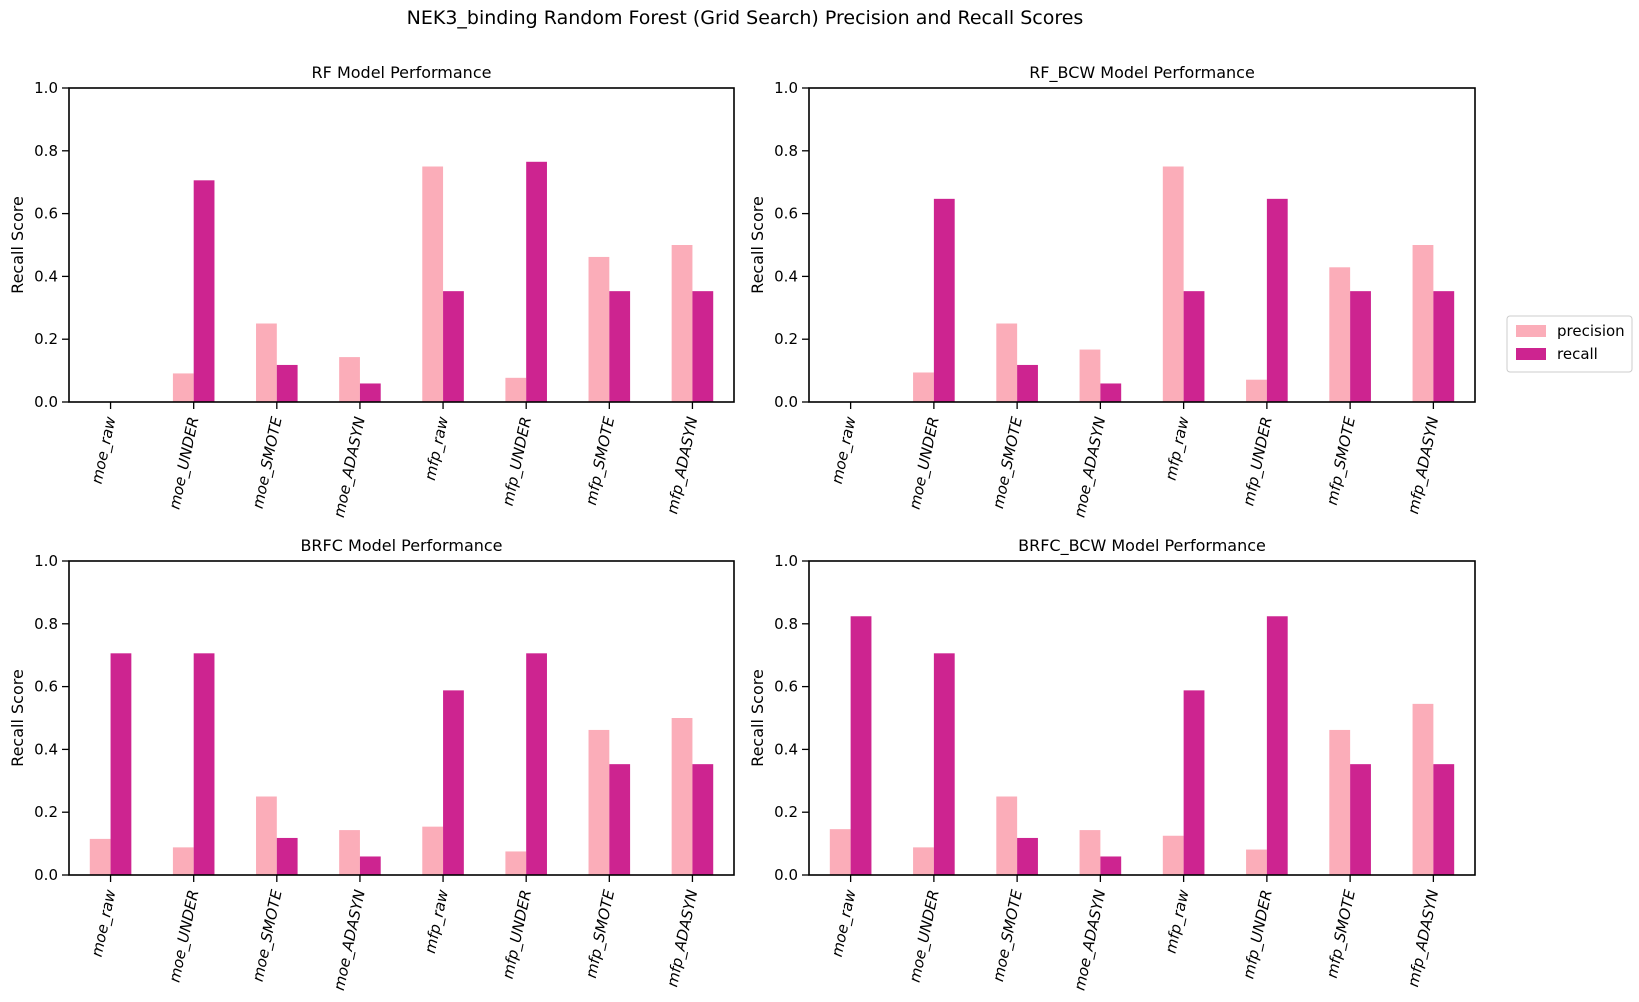 This screenshot has height=1002, width=1639. Describe the element at coordinates (401, 545) in the screenshot. I see `subplot-title: BRFC Model Performance` at that location.